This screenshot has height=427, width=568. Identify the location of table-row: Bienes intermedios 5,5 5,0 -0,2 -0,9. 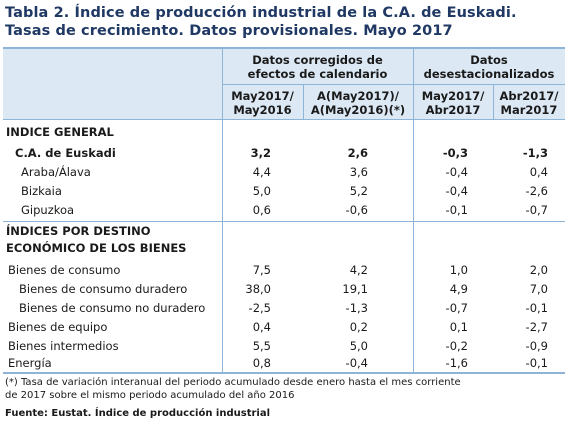
(284, 346).